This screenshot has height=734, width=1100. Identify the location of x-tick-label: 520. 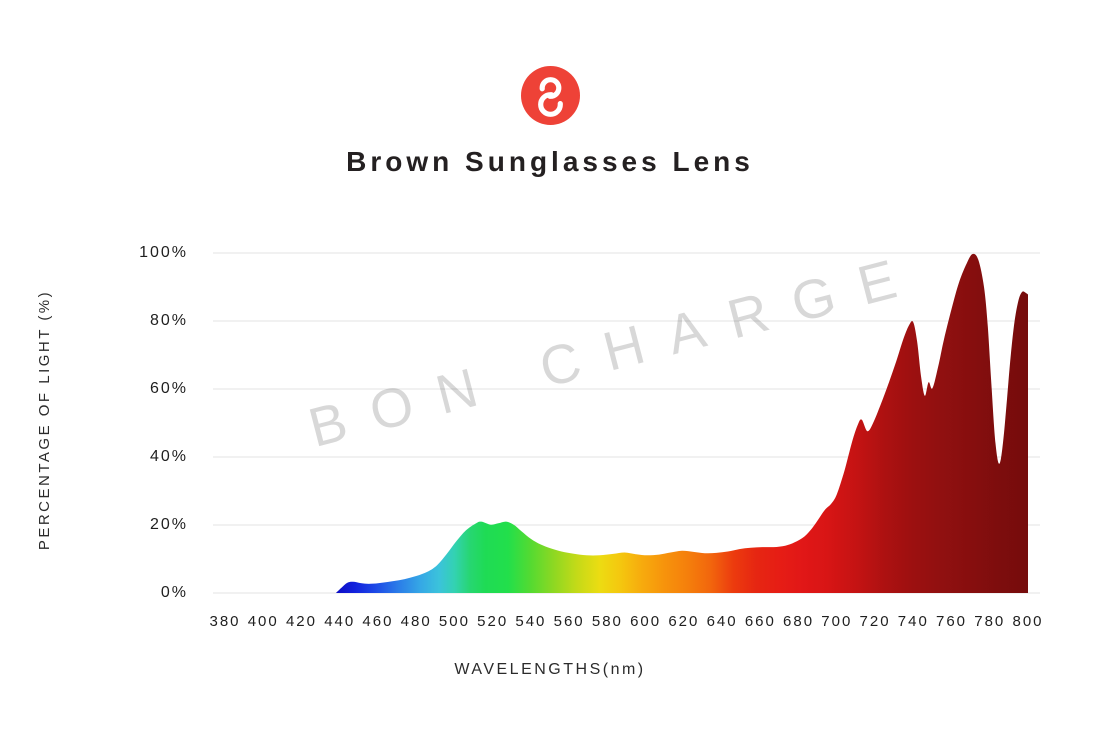
(493, 621).